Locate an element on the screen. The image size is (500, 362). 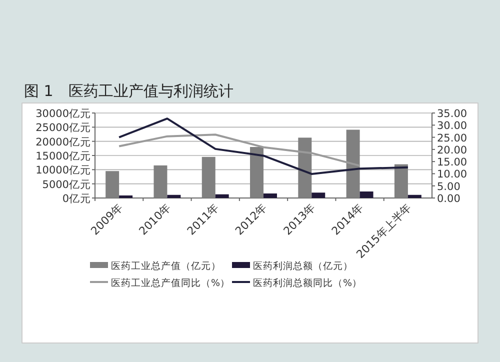
chart-title: 图 1 医药工业产值与利润统计 is located at coordinates (129, 91).